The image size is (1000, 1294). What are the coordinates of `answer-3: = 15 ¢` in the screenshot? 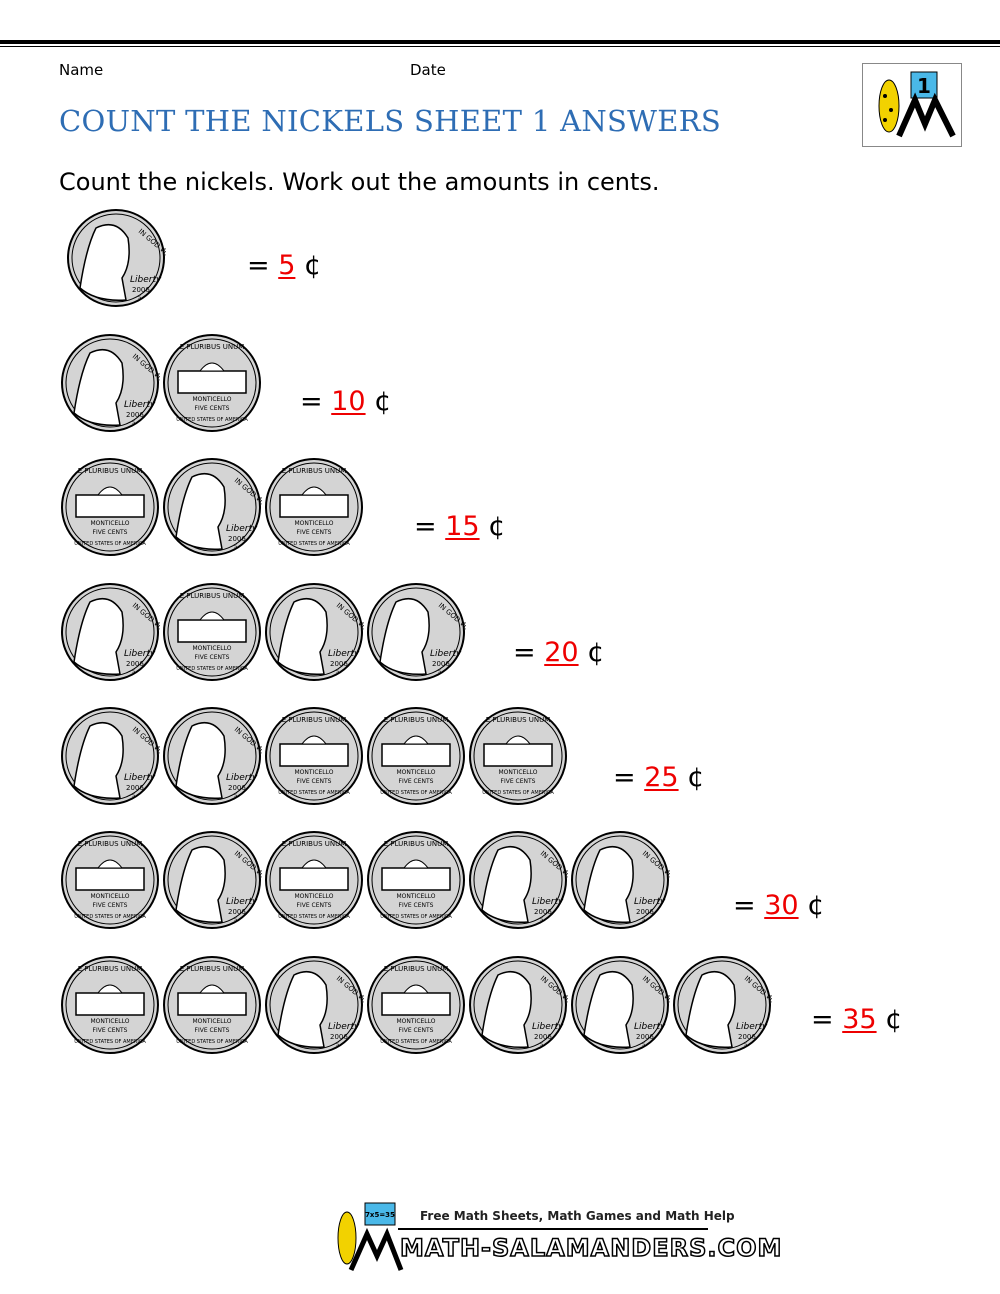 It's located at (459, 526).